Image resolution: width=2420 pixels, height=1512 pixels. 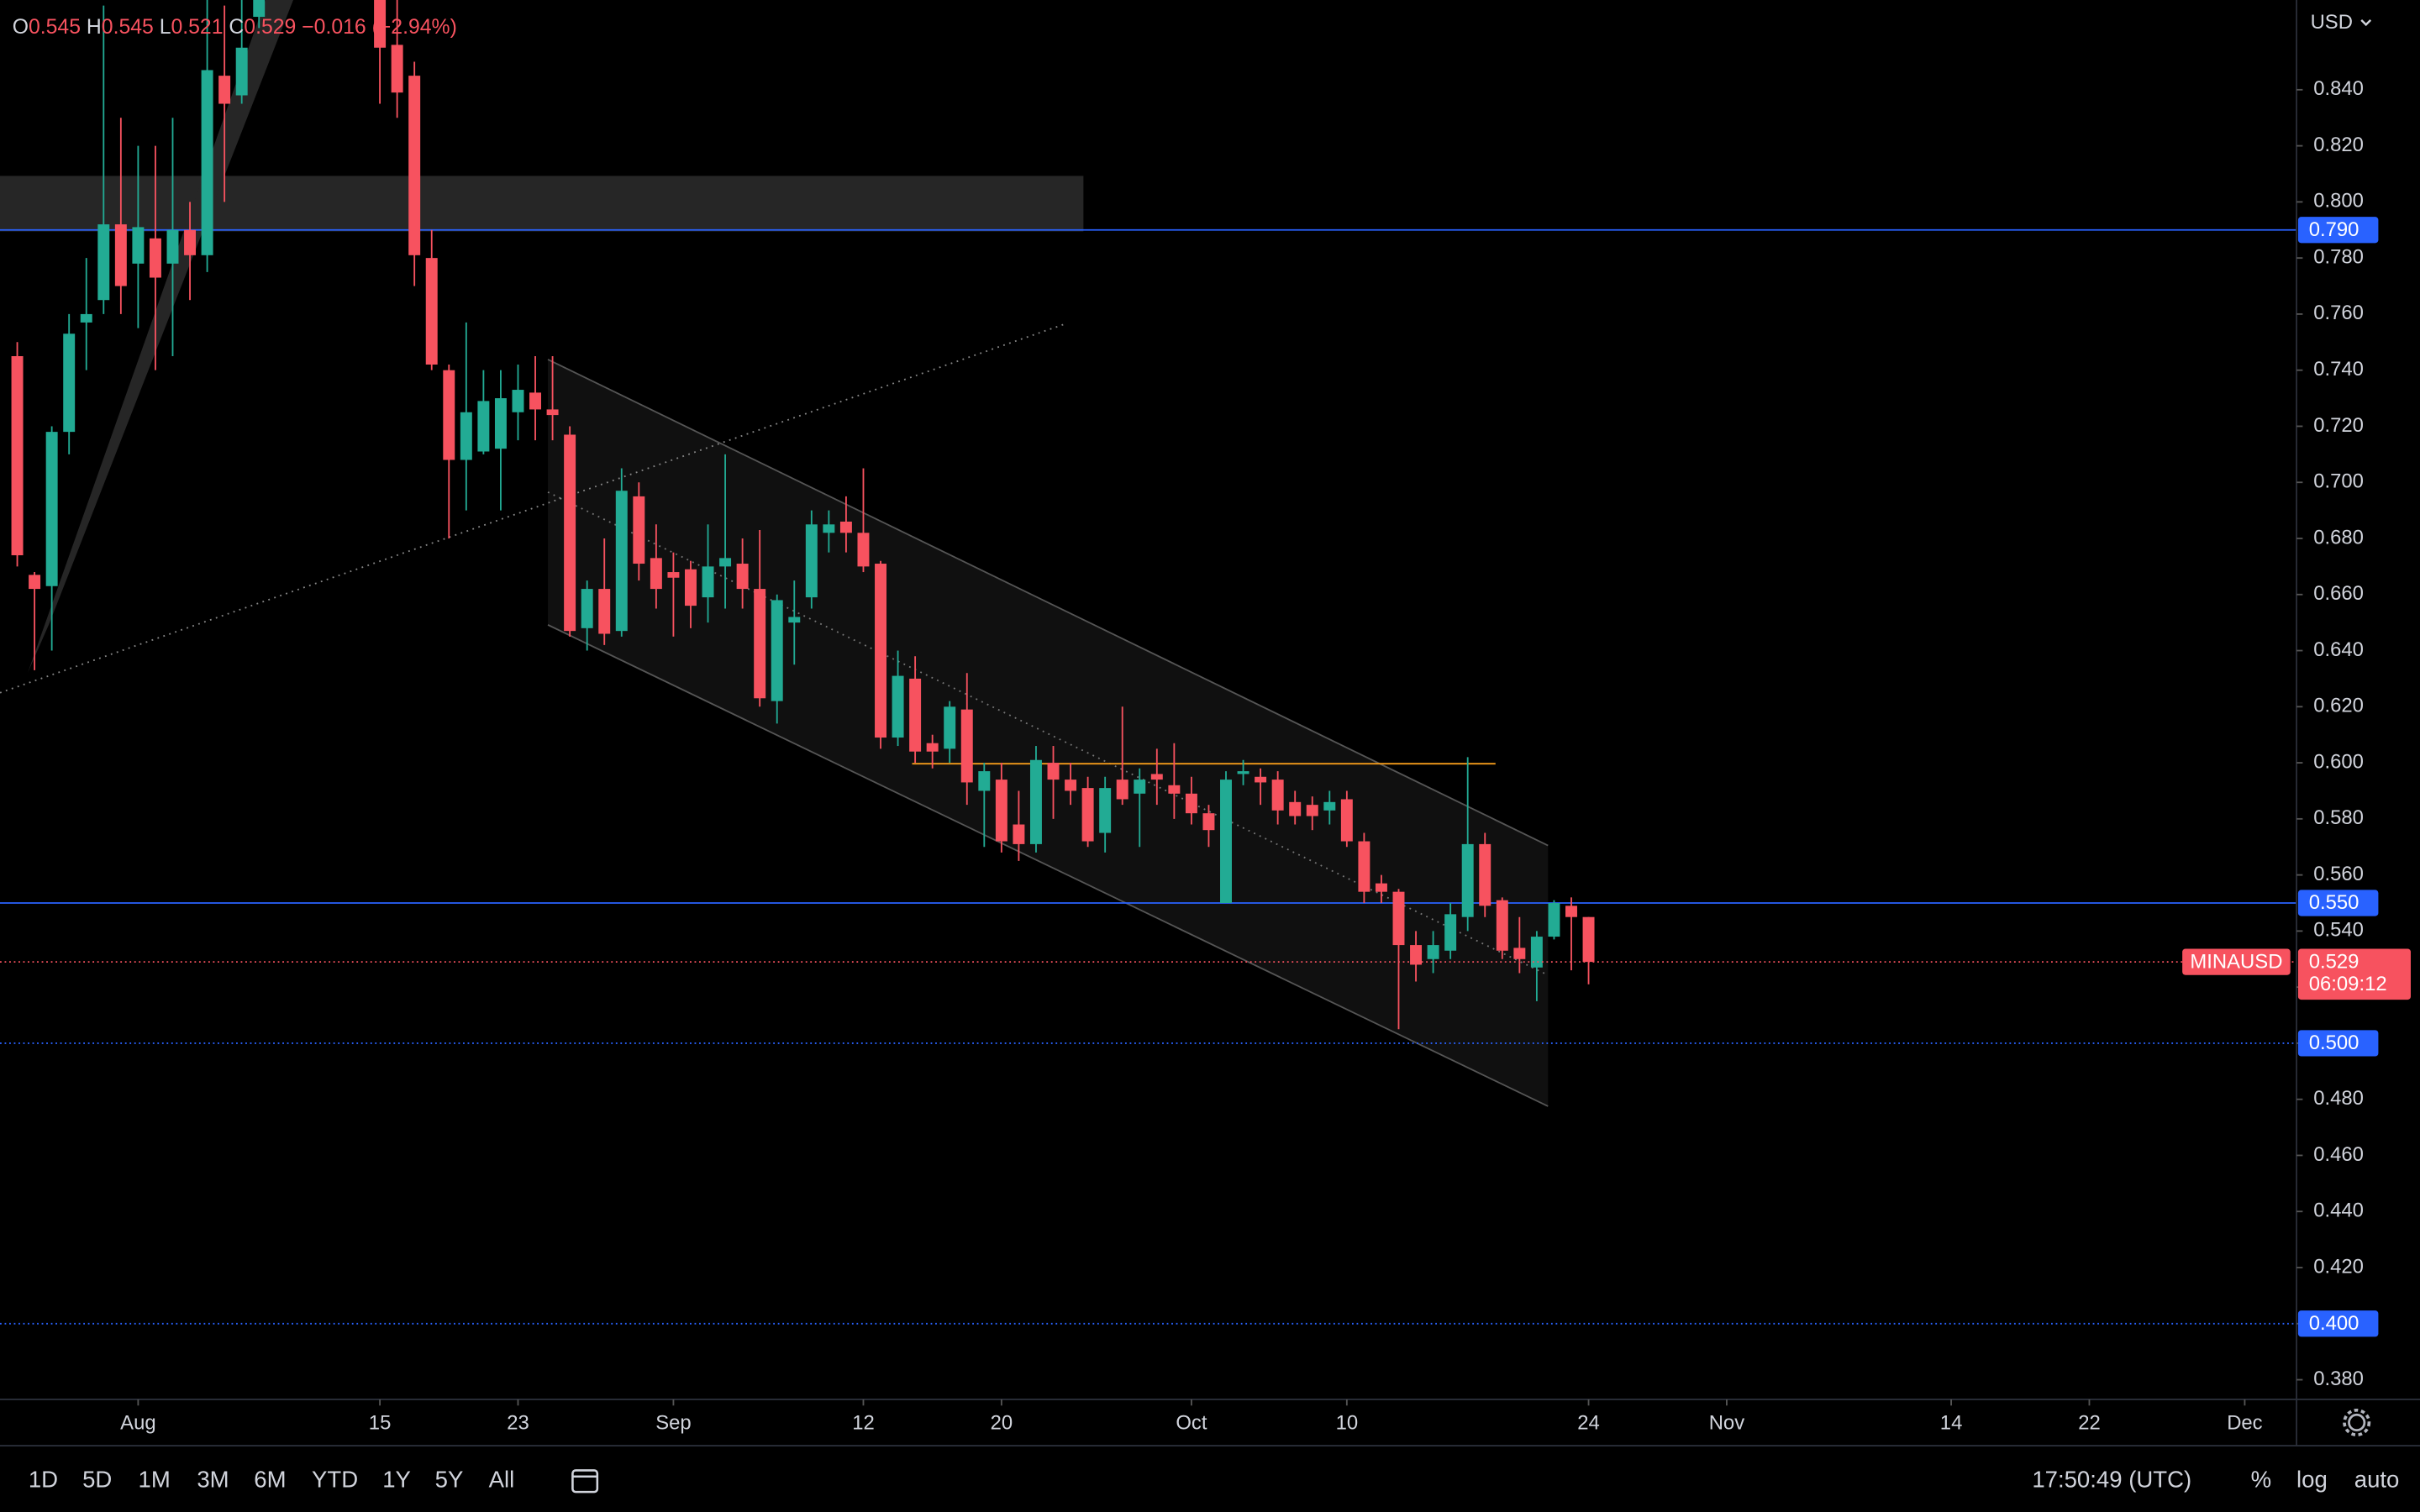 I want to click on option-button: %, so click(x=2262, y=1480).